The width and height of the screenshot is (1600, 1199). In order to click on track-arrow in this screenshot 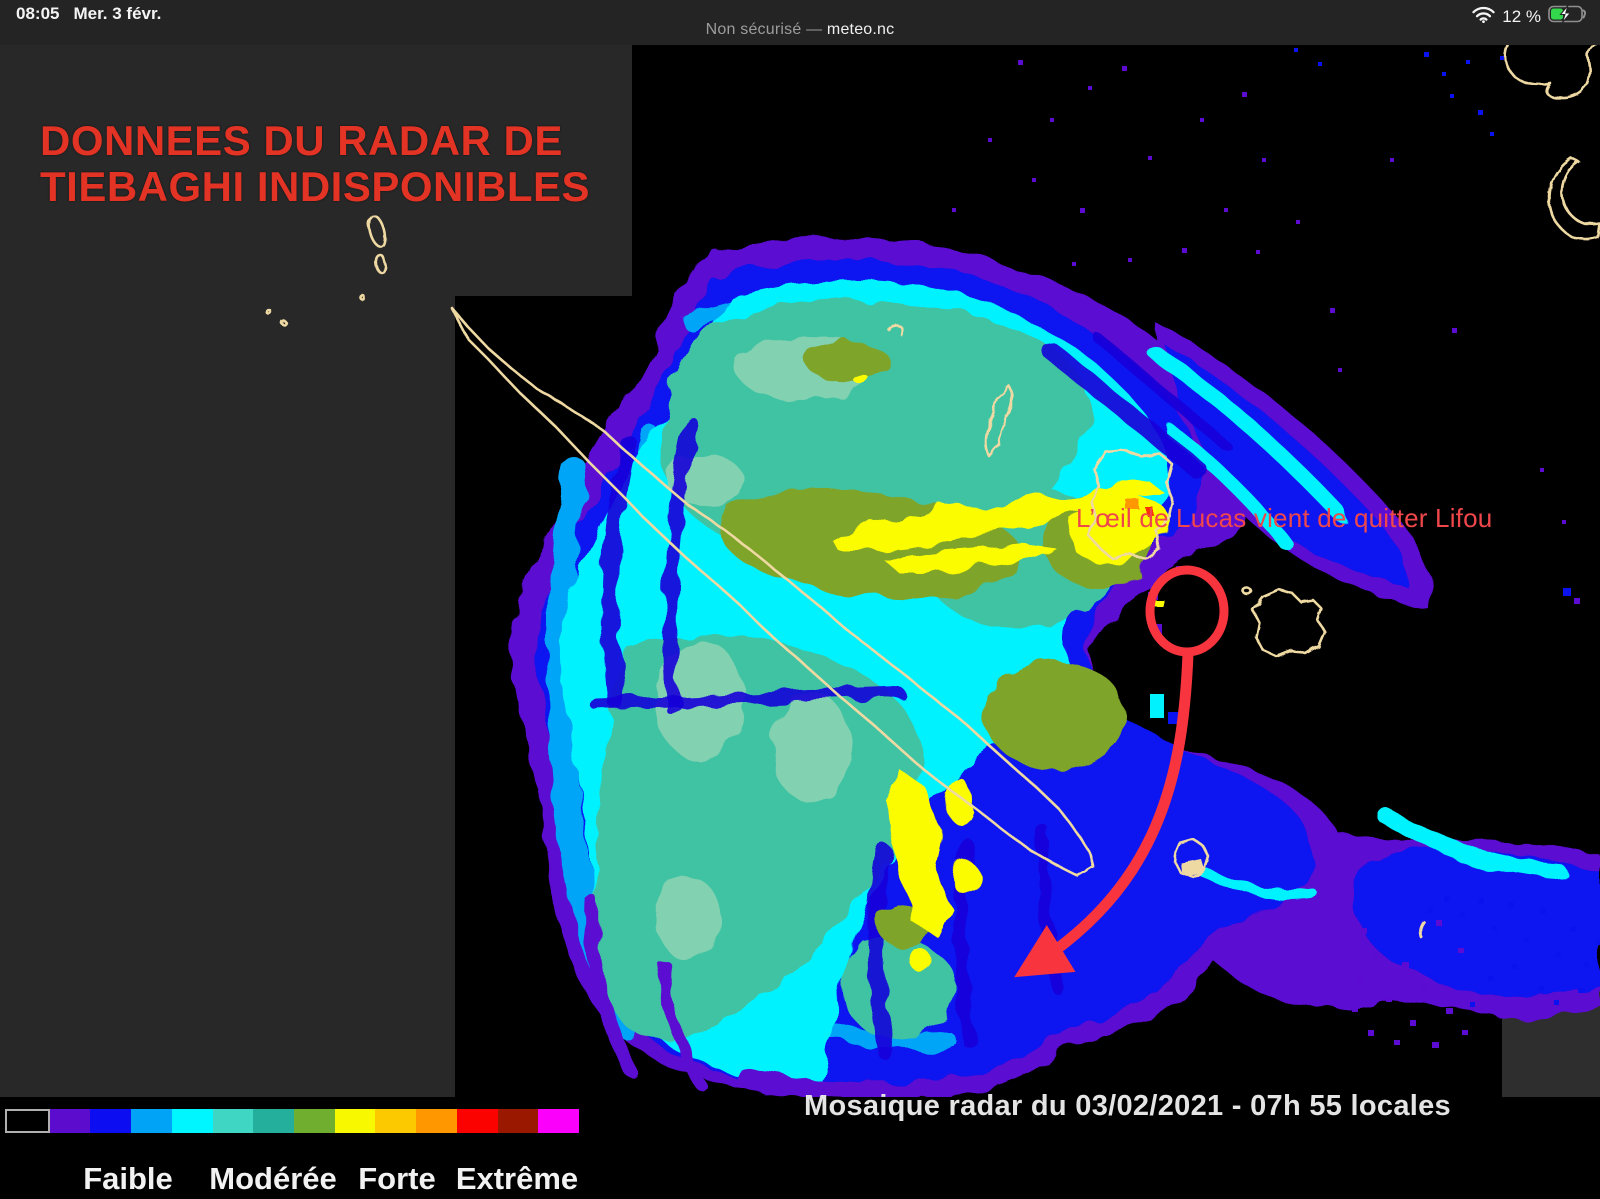, I will do `click(1104, 813)`.